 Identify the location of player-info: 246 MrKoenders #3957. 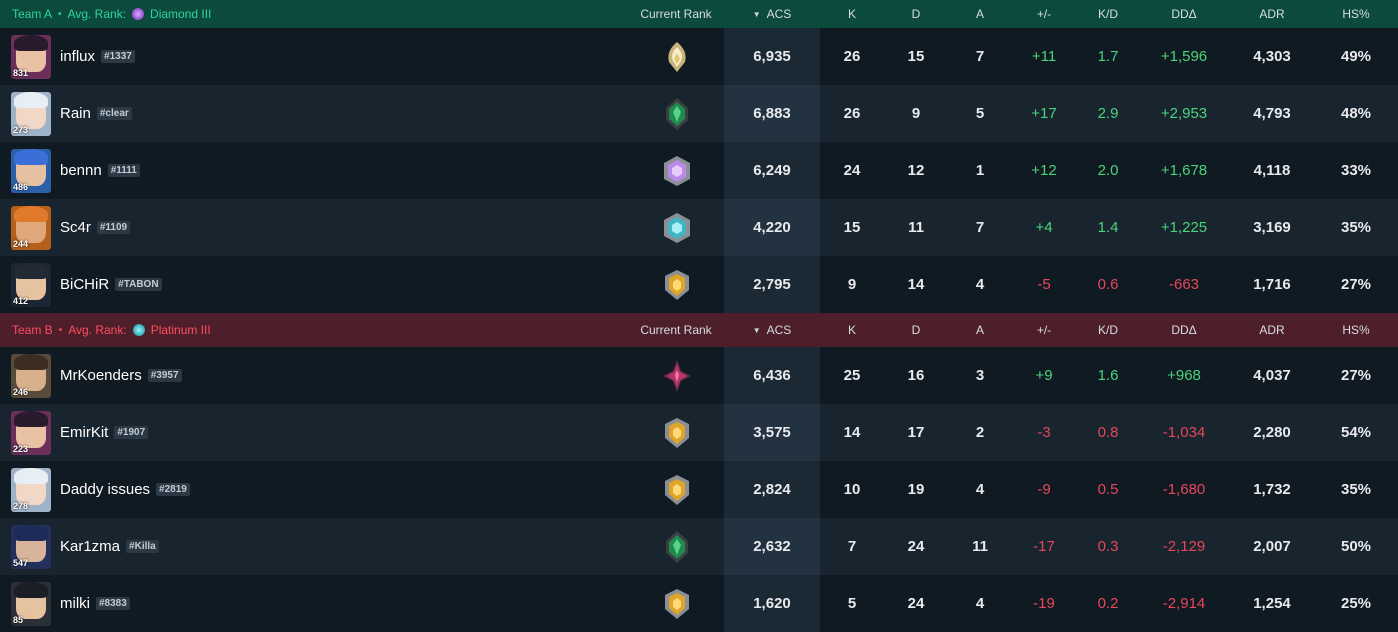
(91, 375).